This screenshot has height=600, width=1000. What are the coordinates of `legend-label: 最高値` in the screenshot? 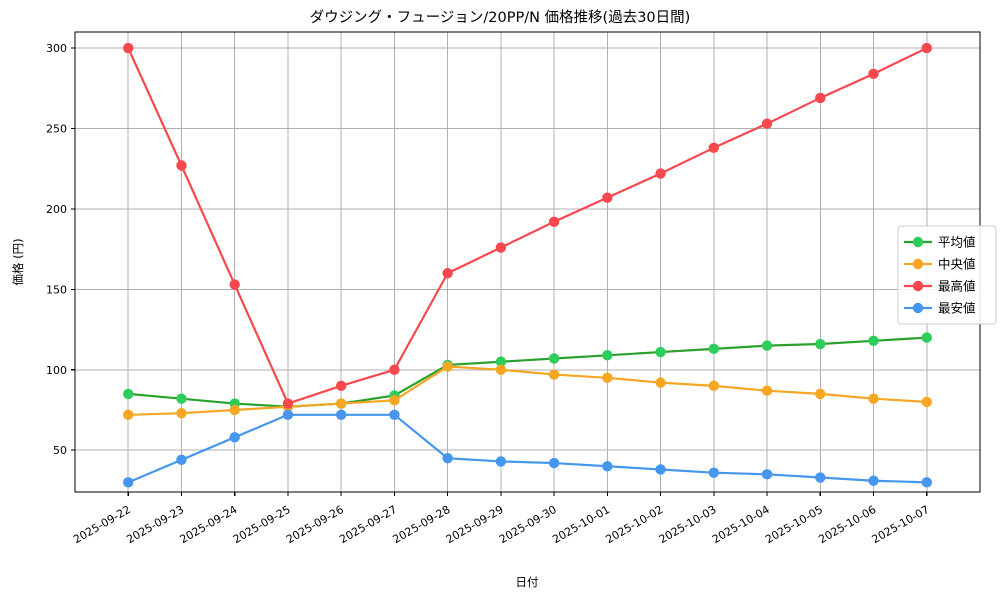 It's located at (957, 286).